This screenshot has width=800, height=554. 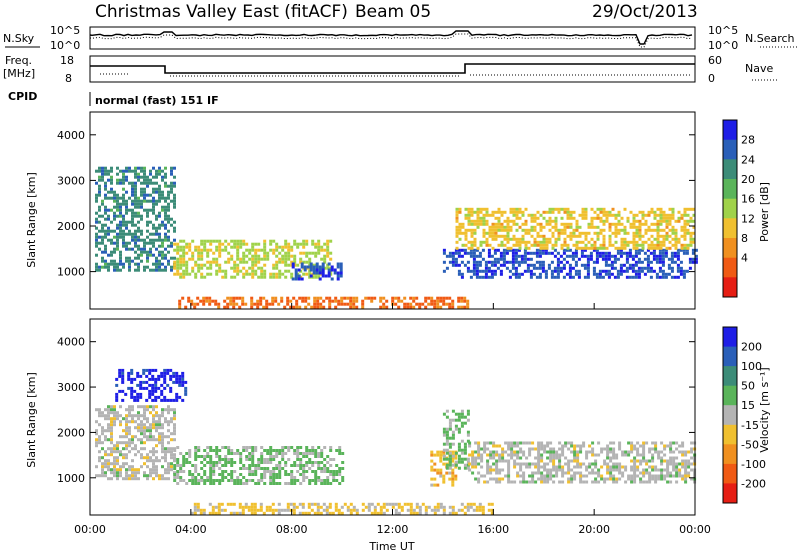 What do you see at coordinates (493, 529) in the screenshot?
I see `x-tick-label: 16:00` at bounding box center [493, 529].